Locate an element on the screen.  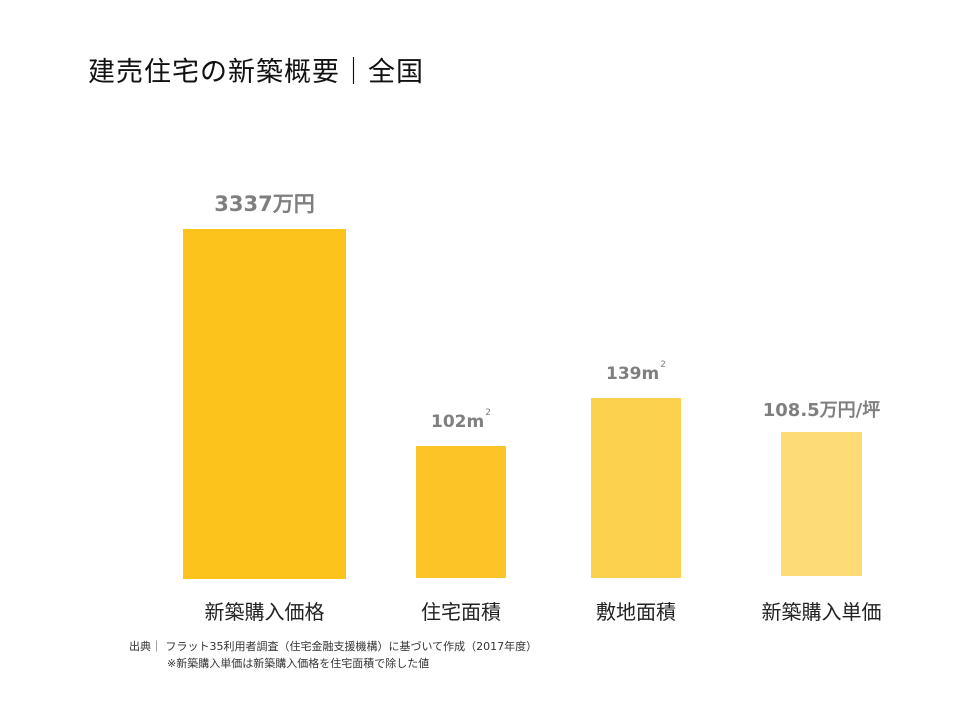
category-label-3: 敷地面積 is located at coordinates (636, 612).